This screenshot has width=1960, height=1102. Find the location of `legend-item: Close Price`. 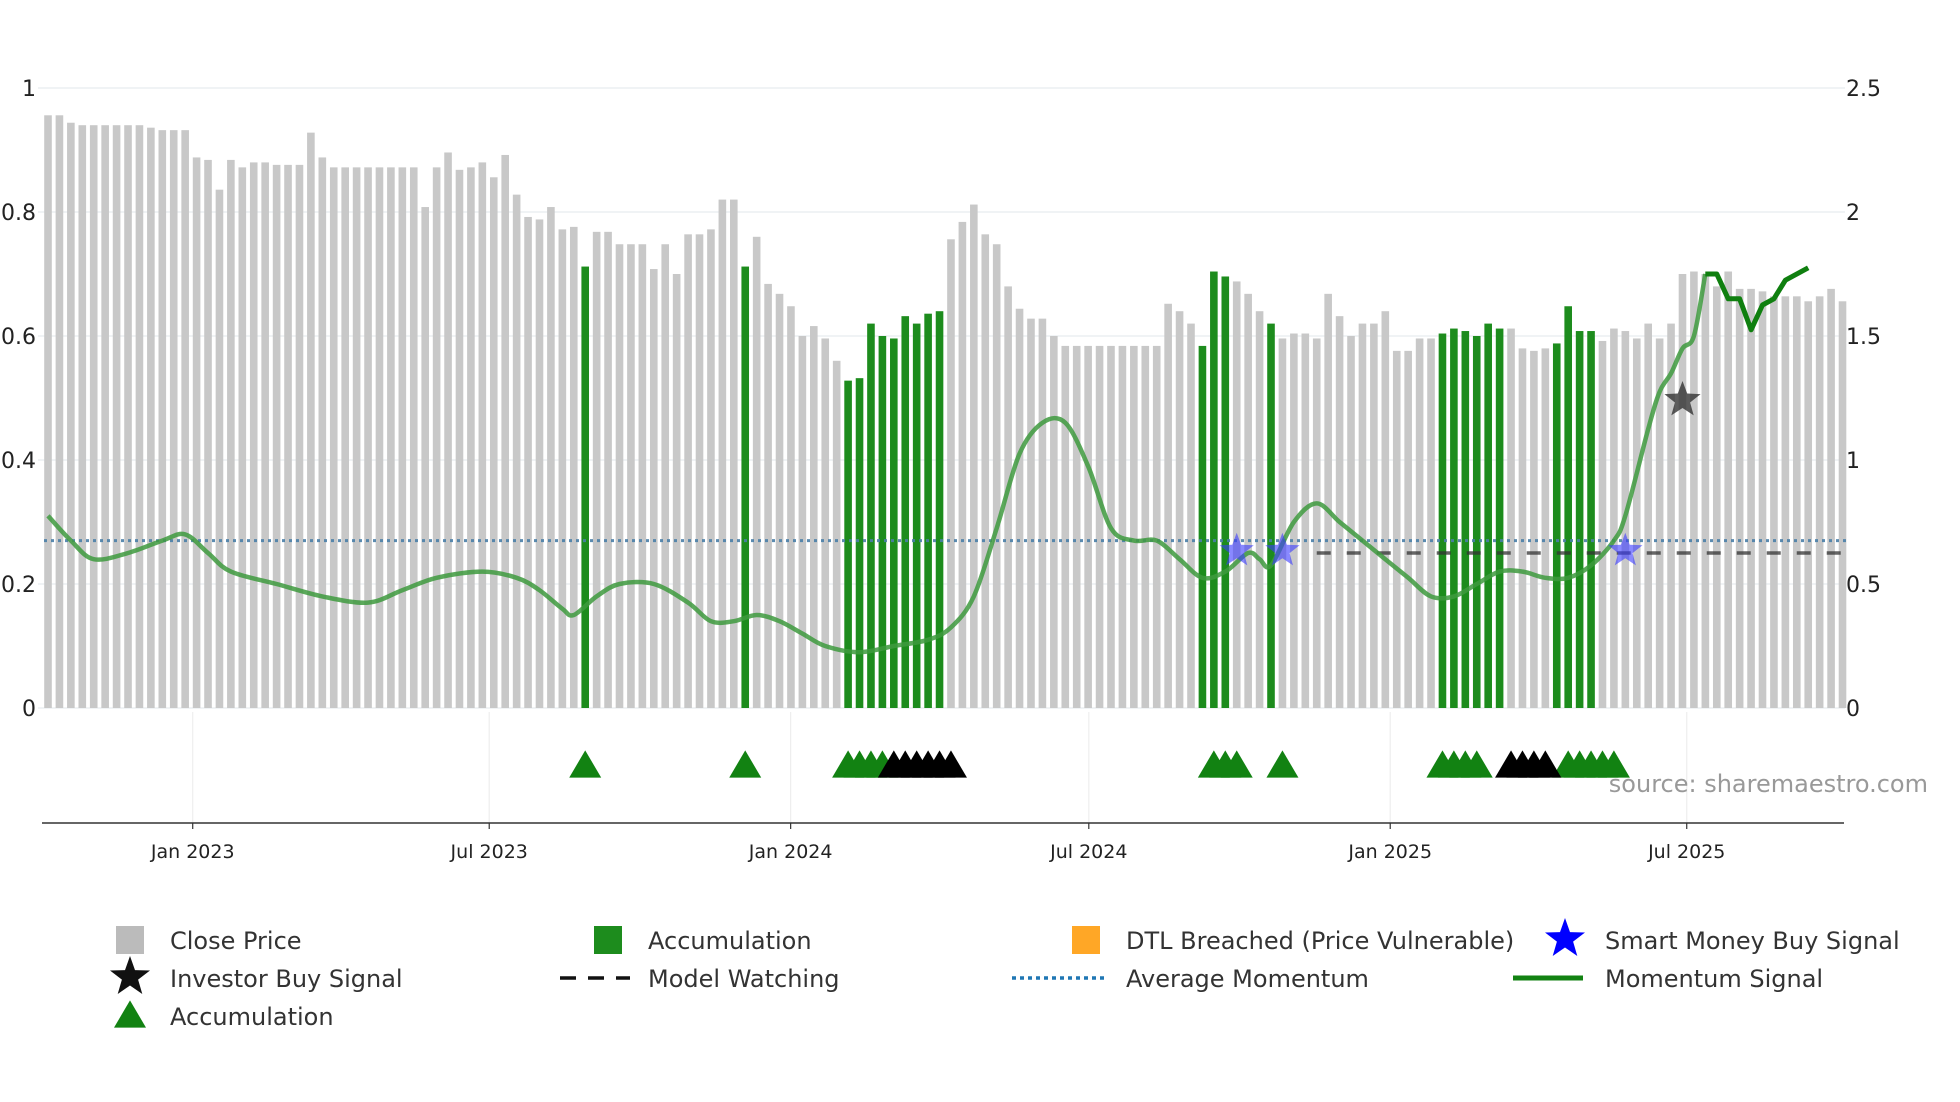

legend-item: Close Price is located at coordinates (209, 940).